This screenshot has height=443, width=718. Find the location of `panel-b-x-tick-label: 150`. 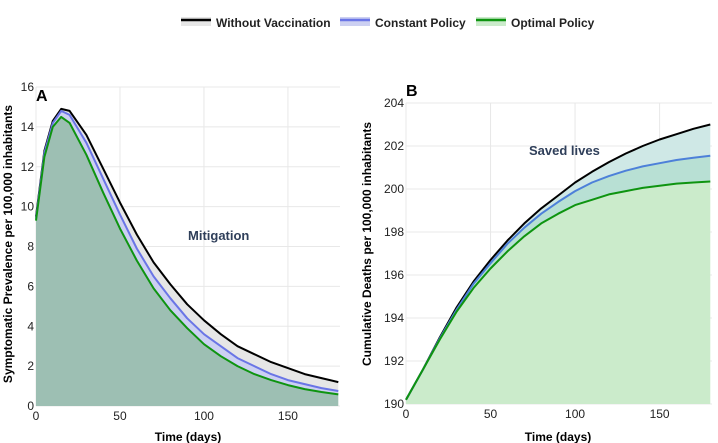

panel-b-x-tick-label: 150 is located at coordinates (660, 414).